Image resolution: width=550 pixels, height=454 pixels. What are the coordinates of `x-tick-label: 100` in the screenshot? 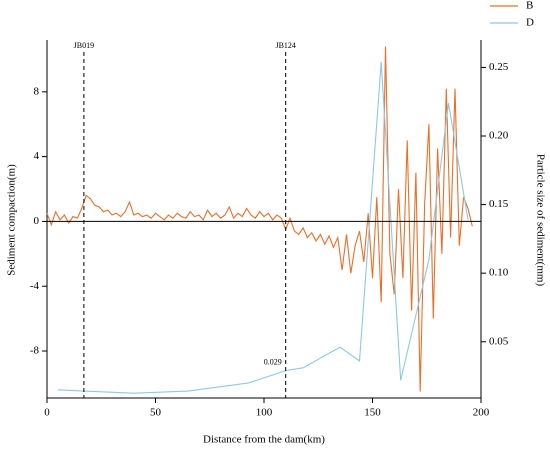 It's located at (264, 413).